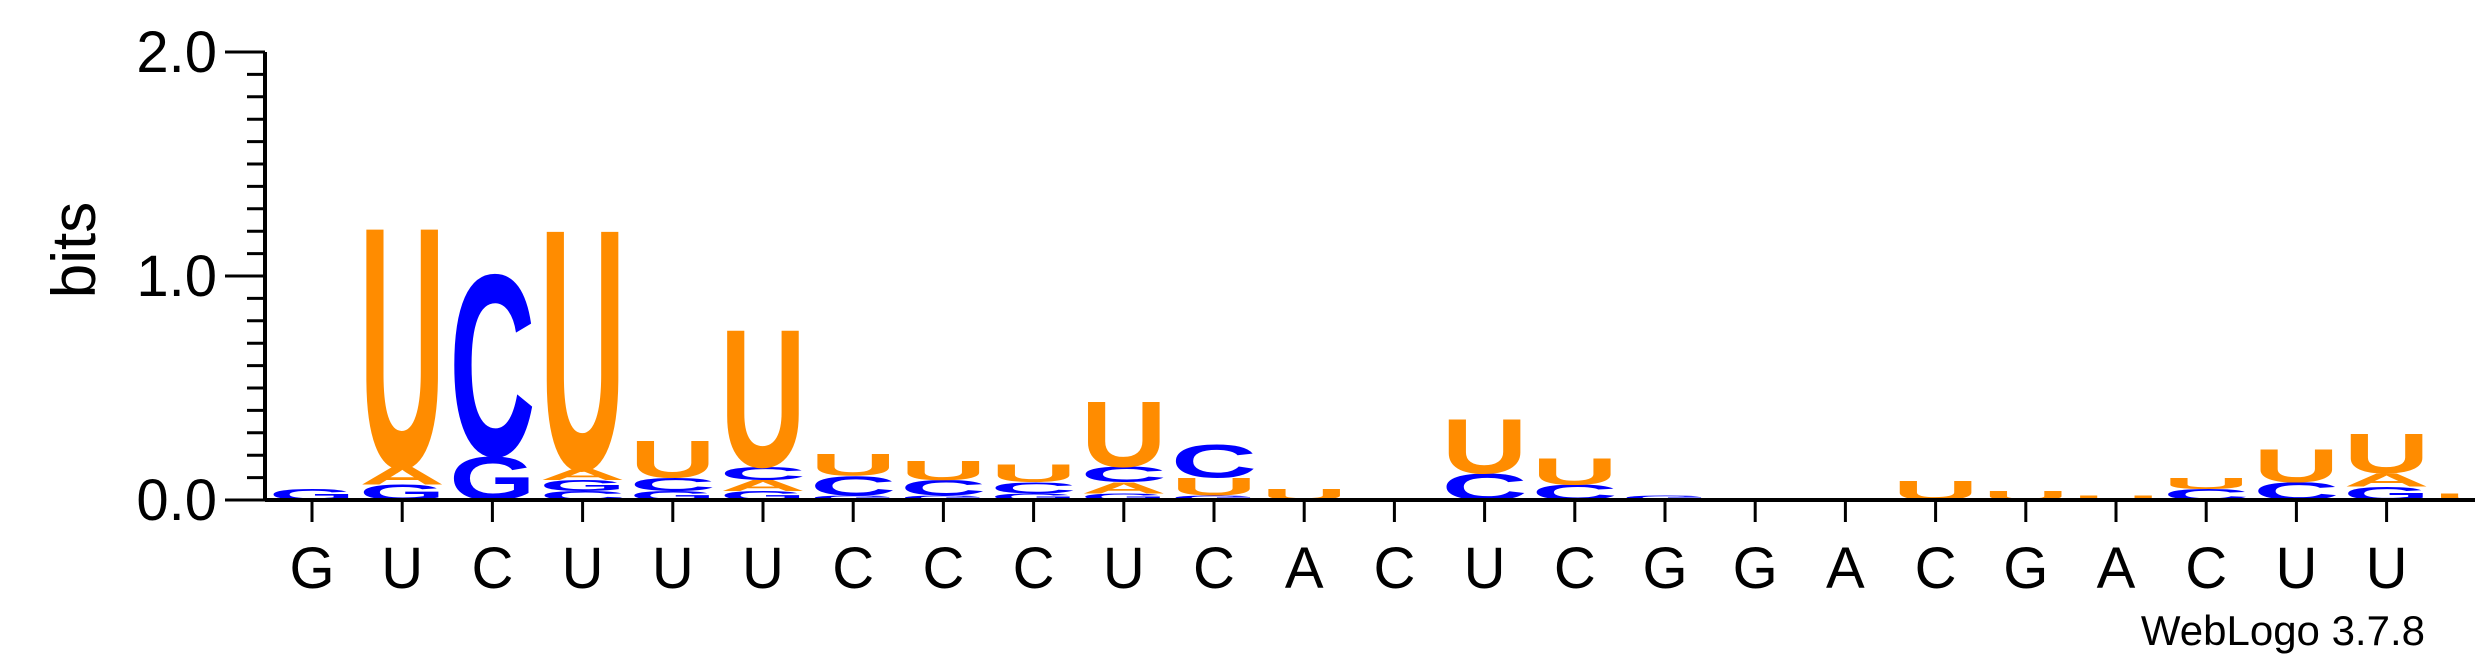 The image size is (2475, 667). What do you see at coordinates (2283, 630) in the screenshot?
I see `weblogo-version-label: WebLogo 3.7.8` at bounding box center [2283, 630].